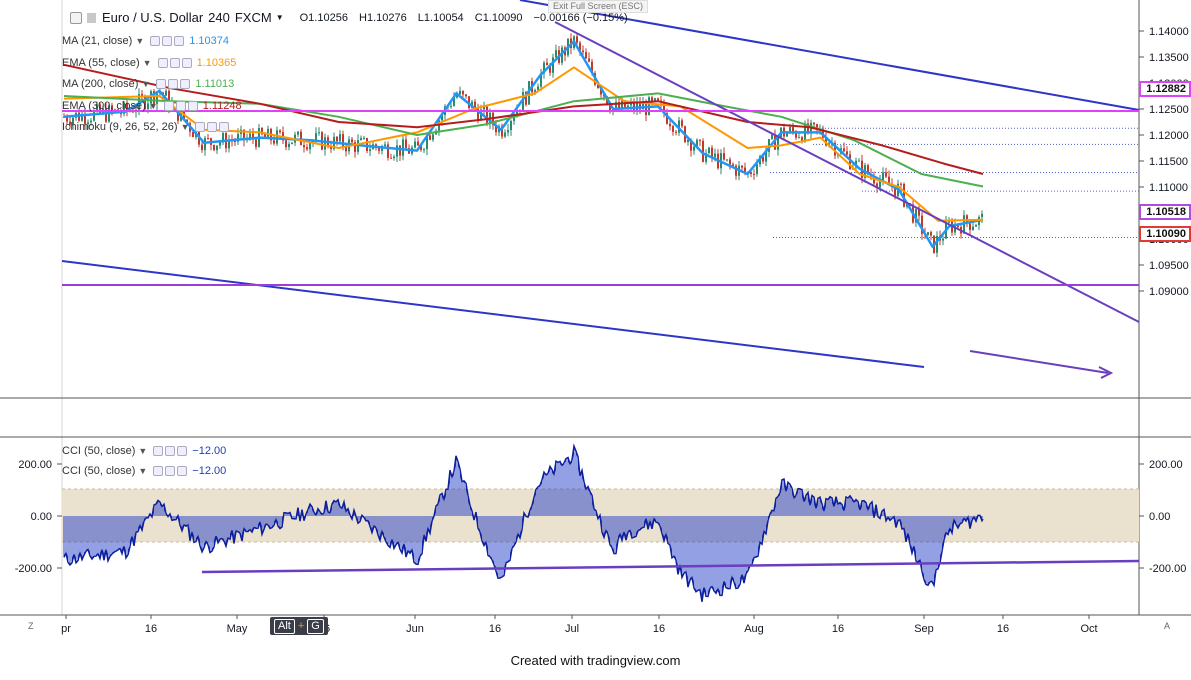 The width and height of the screenshot is (1191, 680). I want to click on price-tick-label: 1.12000, so click(1169, 136).